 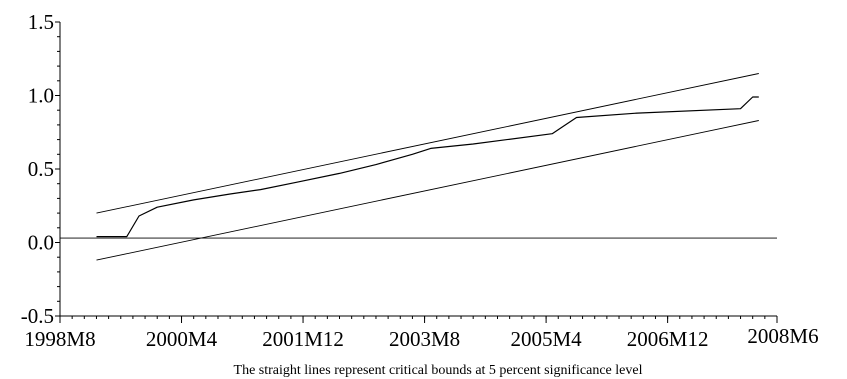 What do you see at coordinates (668, 339) in the screenshot?
I see `x-tick-label: 2006M12` at bounding box center [668, 339].